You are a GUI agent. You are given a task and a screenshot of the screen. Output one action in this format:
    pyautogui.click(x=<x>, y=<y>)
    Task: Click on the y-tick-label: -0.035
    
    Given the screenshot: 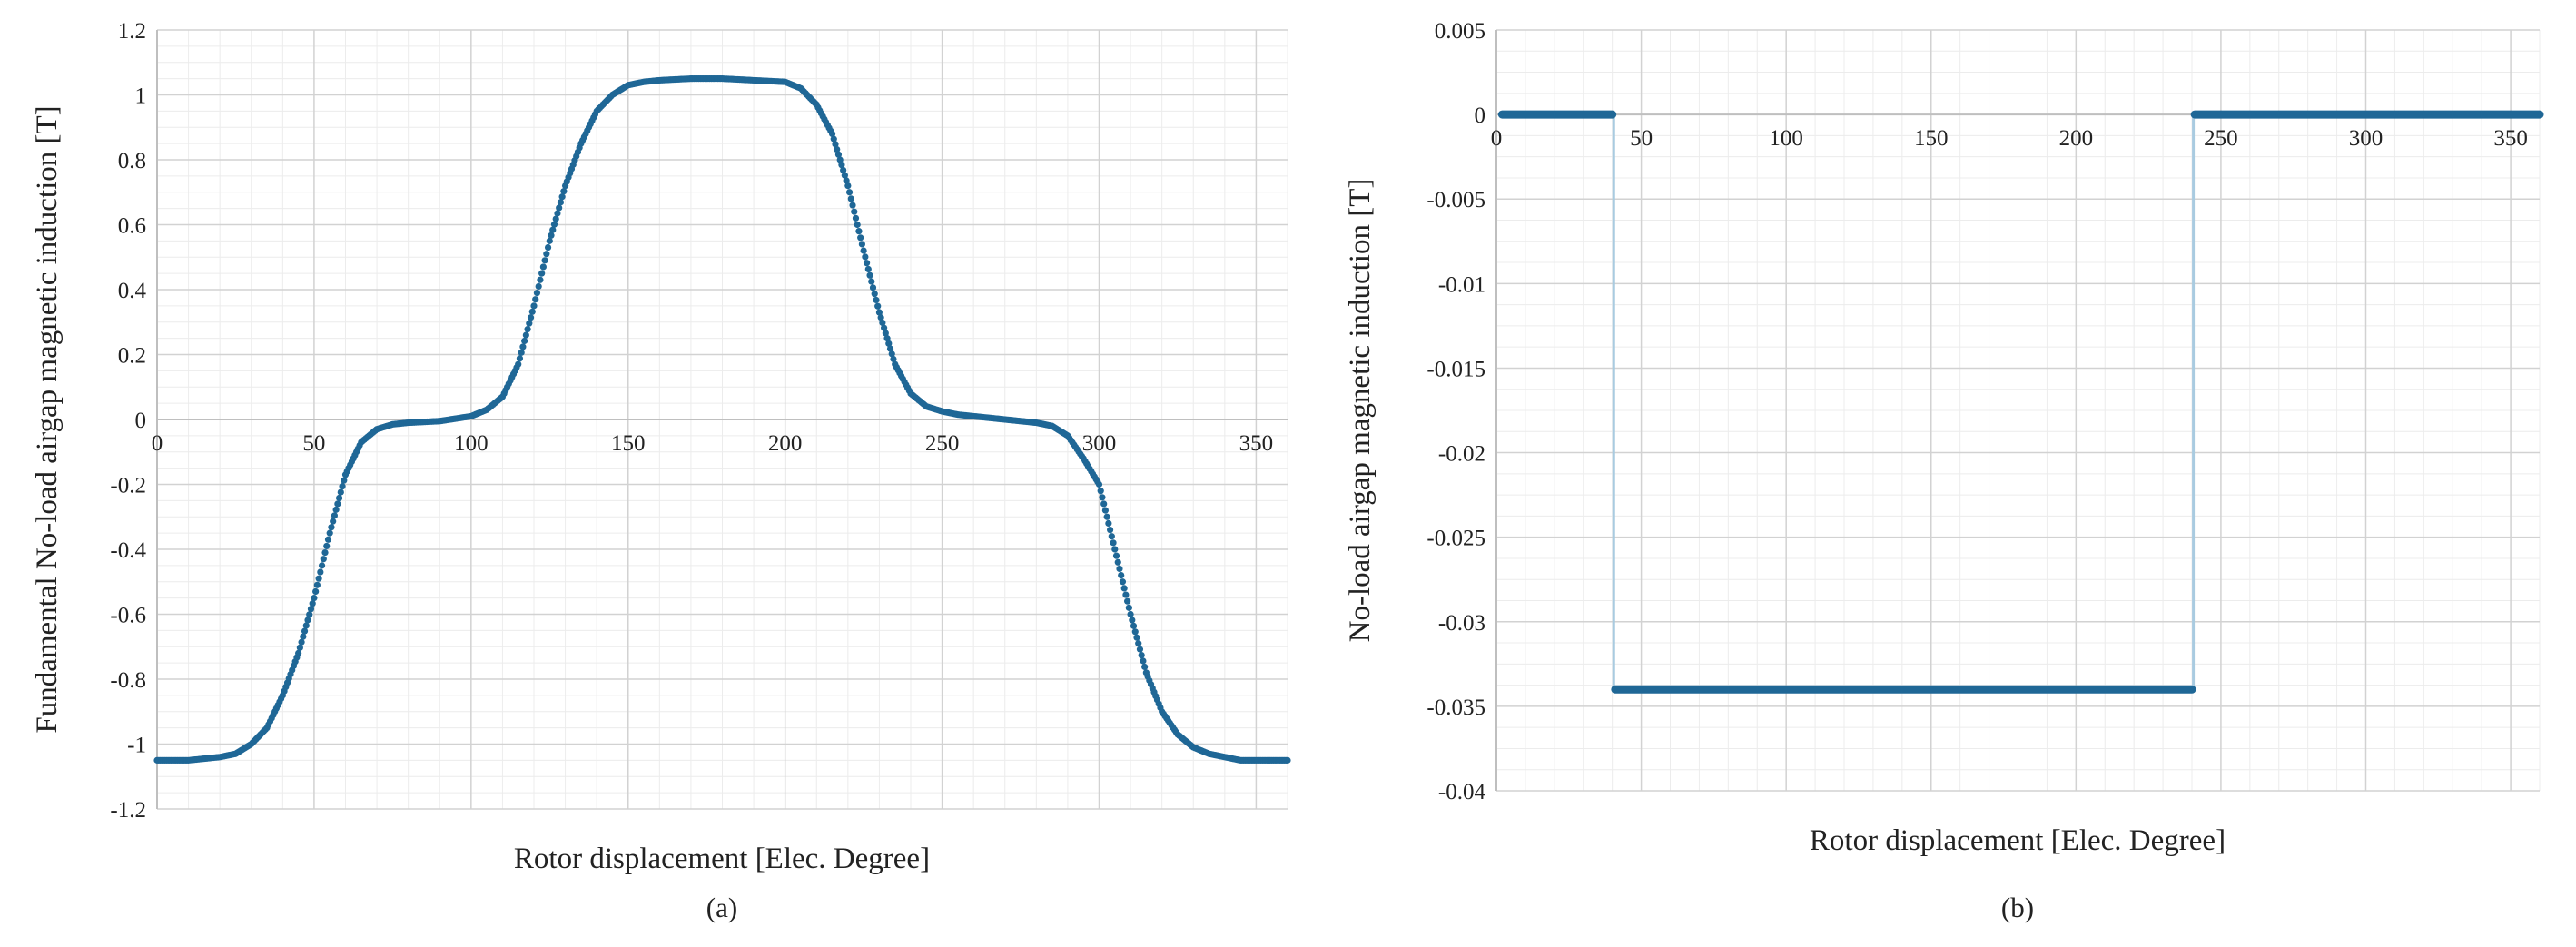 What is the action you would take?
    pyautogui.click(x=1455, y=707)
    